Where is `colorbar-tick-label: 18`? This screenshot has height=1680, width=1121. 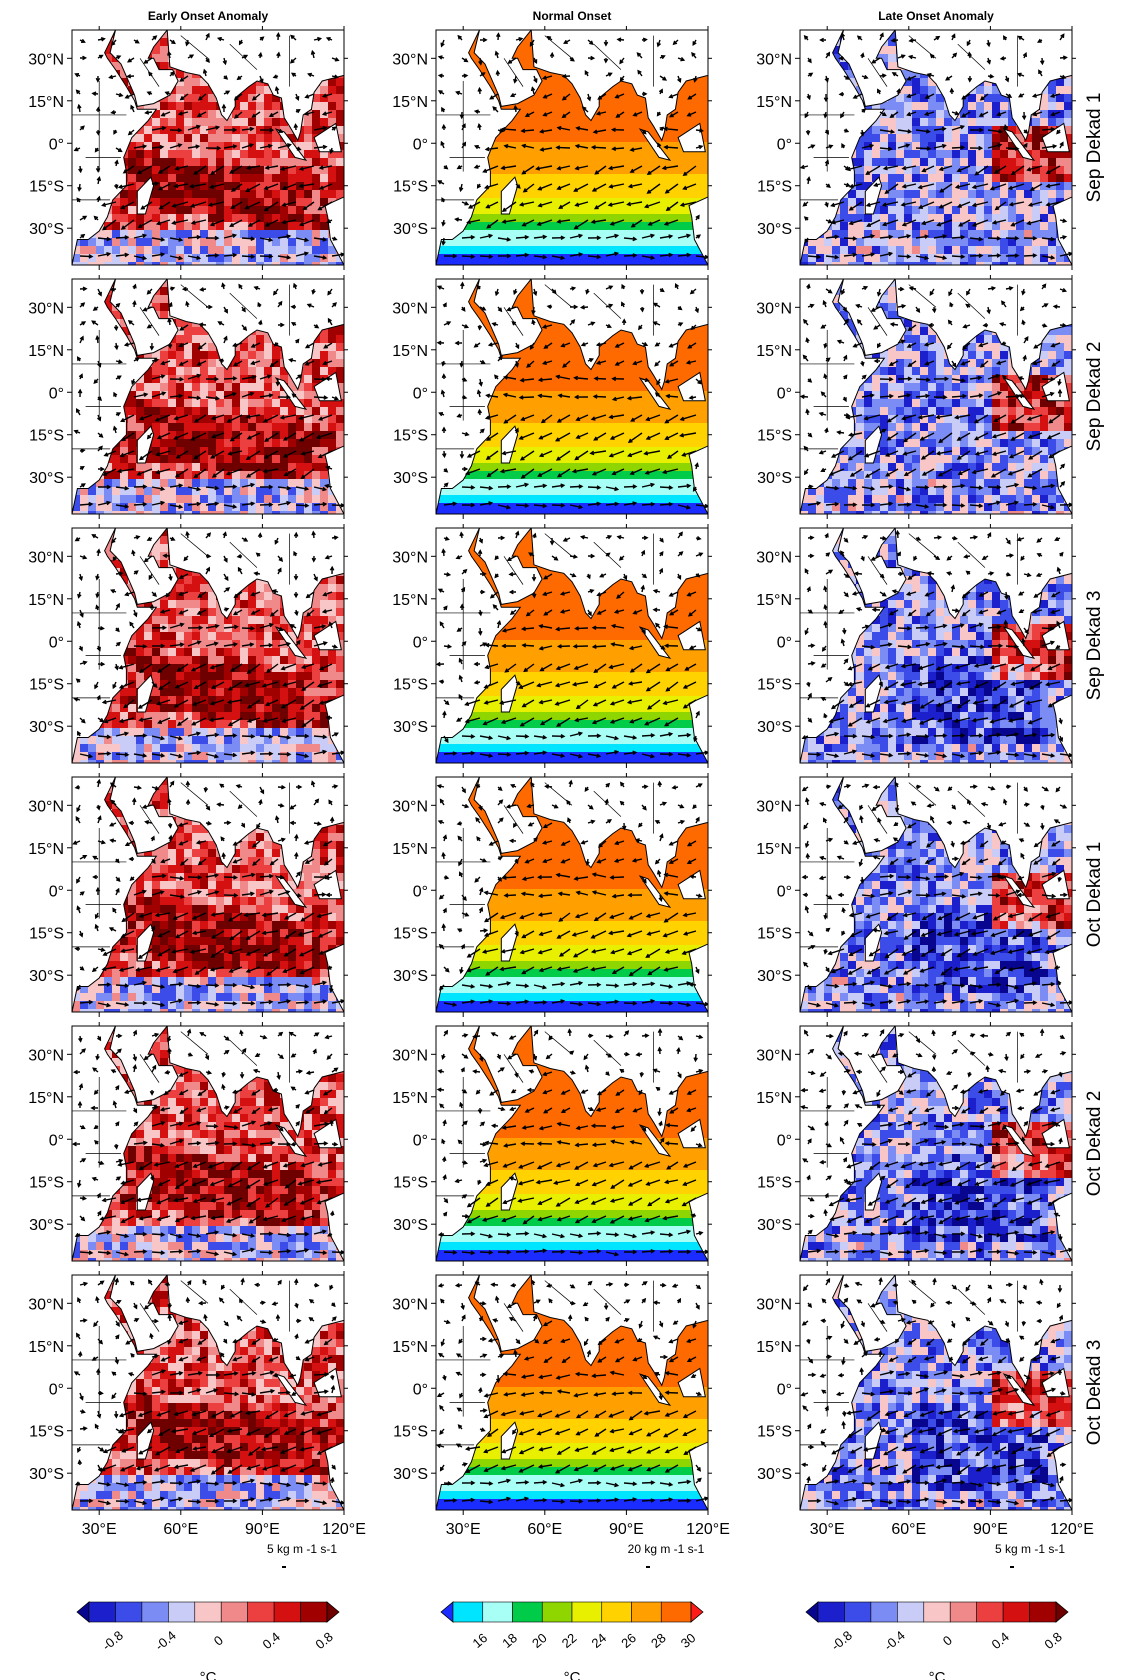 colorbar-tick-label: 18 is located at coordinates (509, 1640).